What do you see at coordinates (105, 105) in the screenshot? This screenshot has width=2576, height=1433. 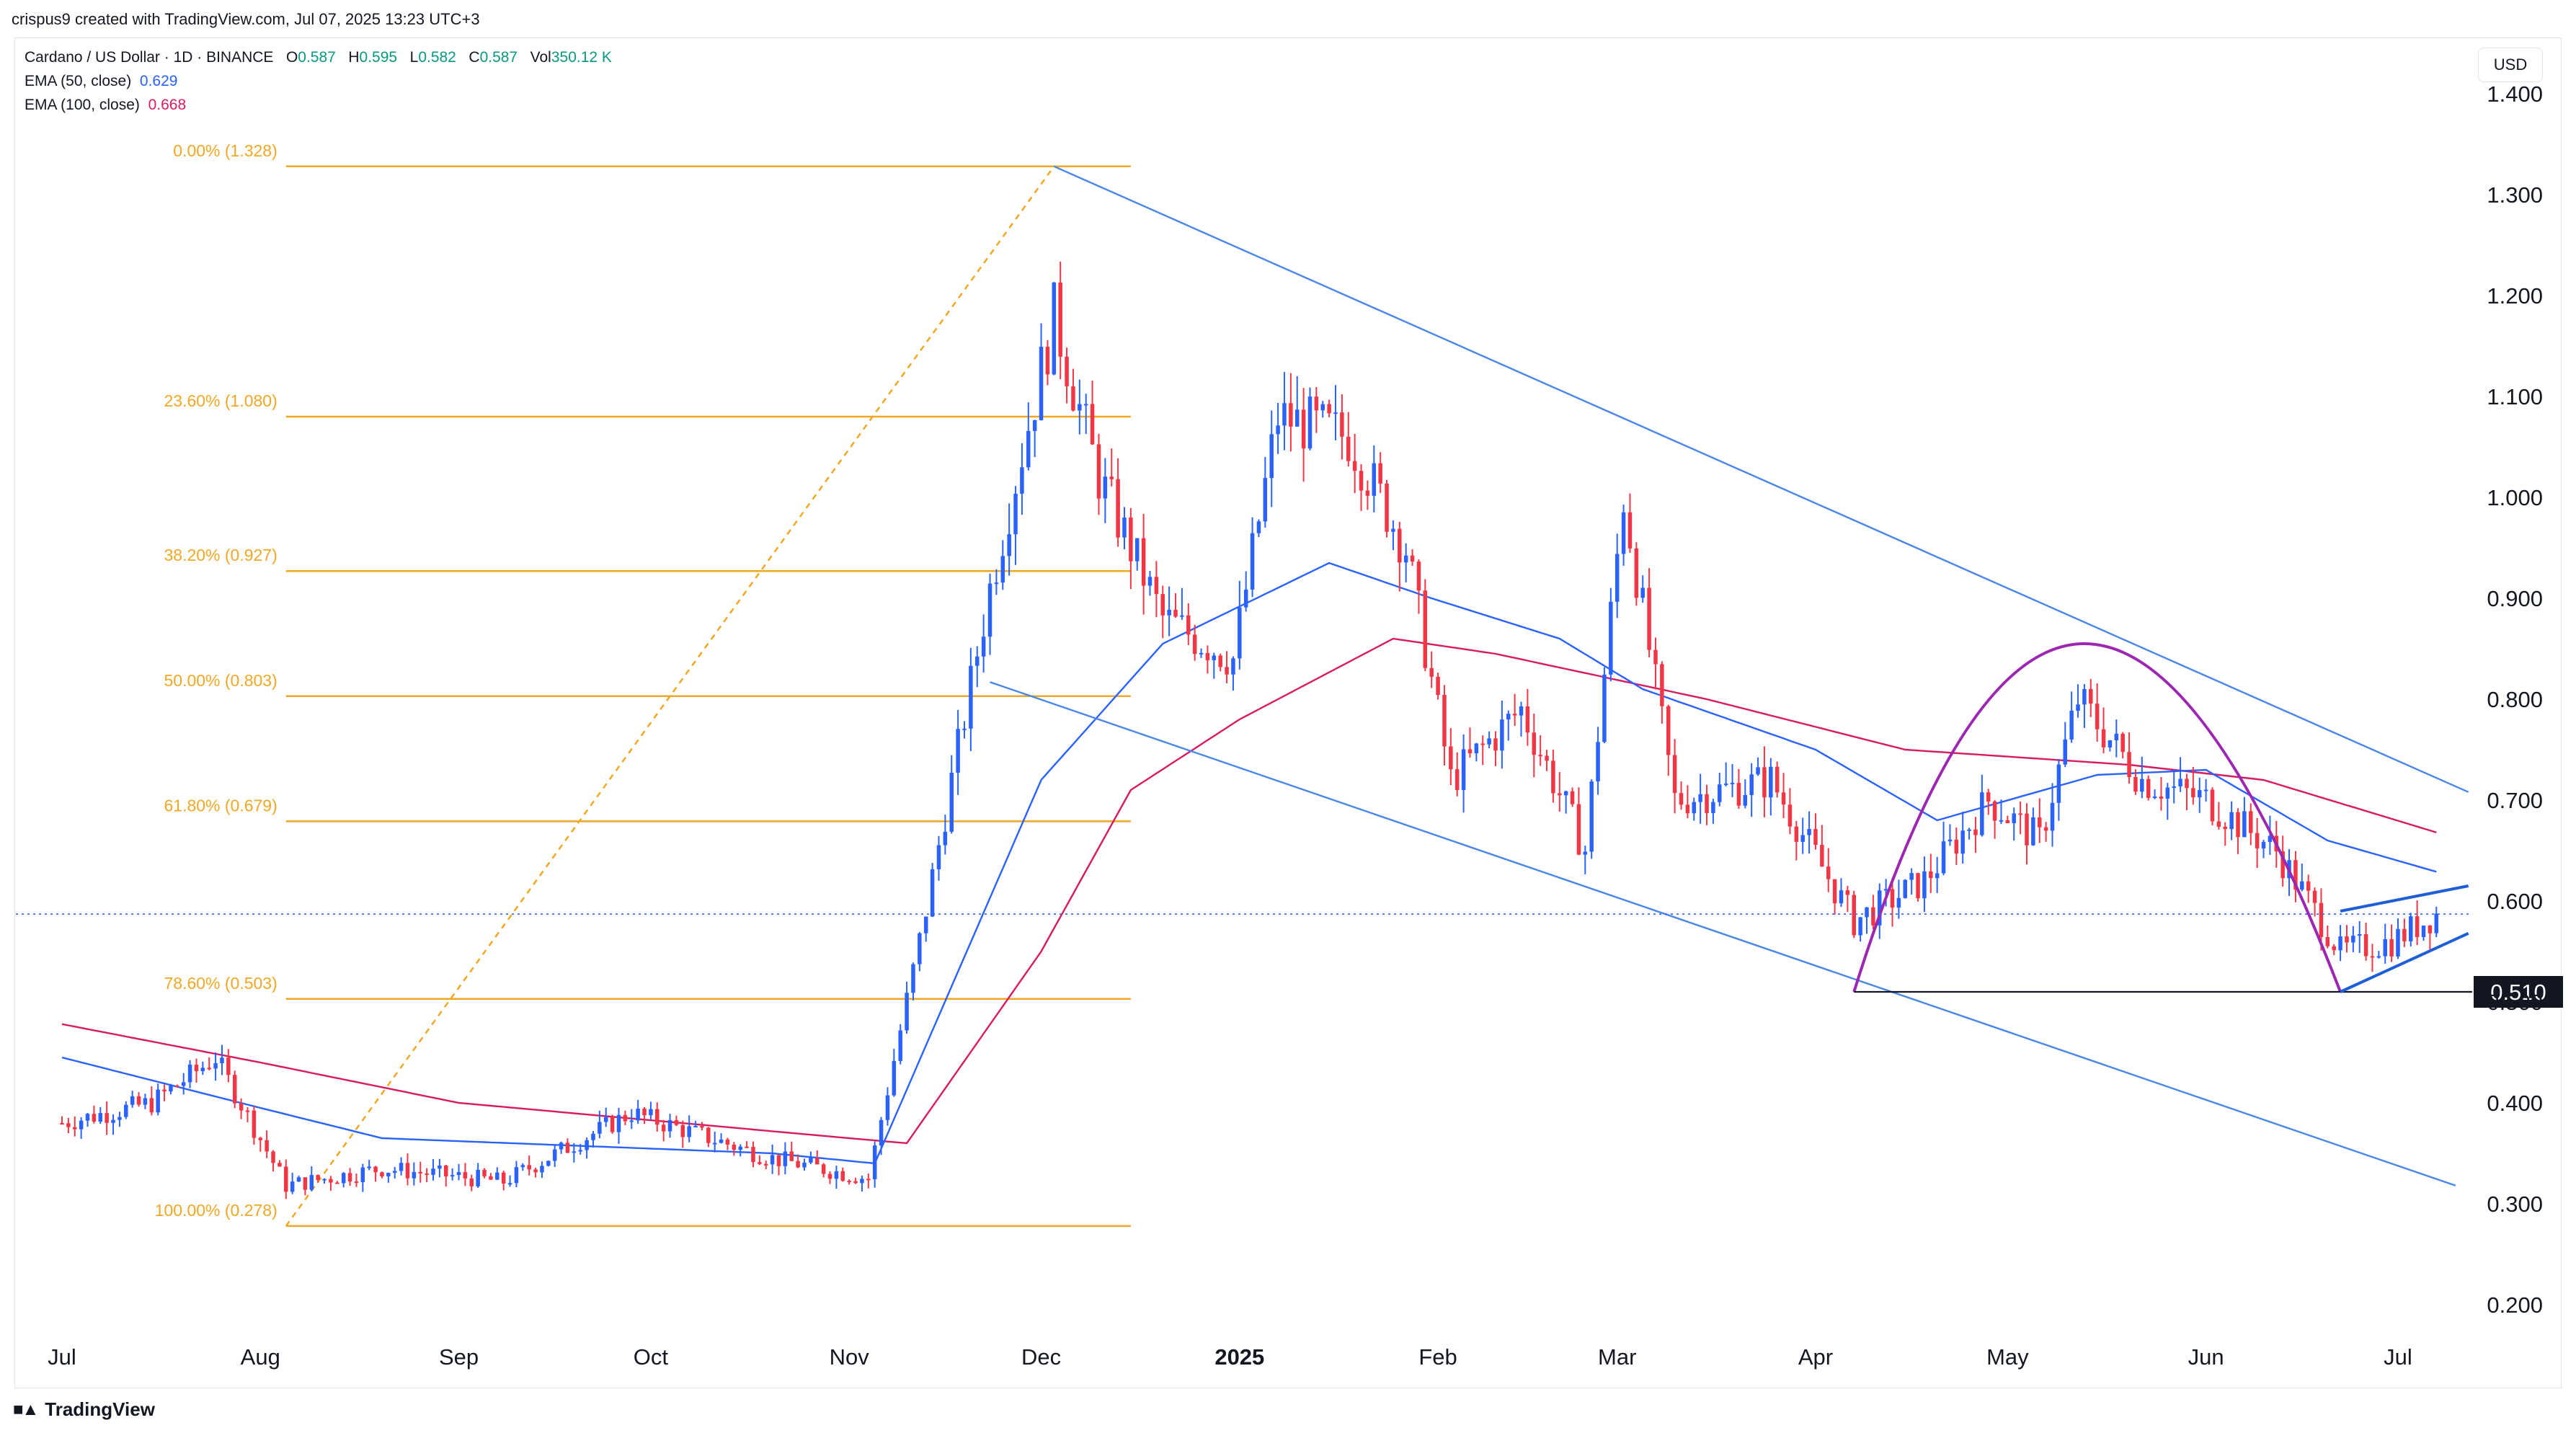 I see `ema100-legend: EMA (100, close) 0.668` at bounding box center [105, 105].